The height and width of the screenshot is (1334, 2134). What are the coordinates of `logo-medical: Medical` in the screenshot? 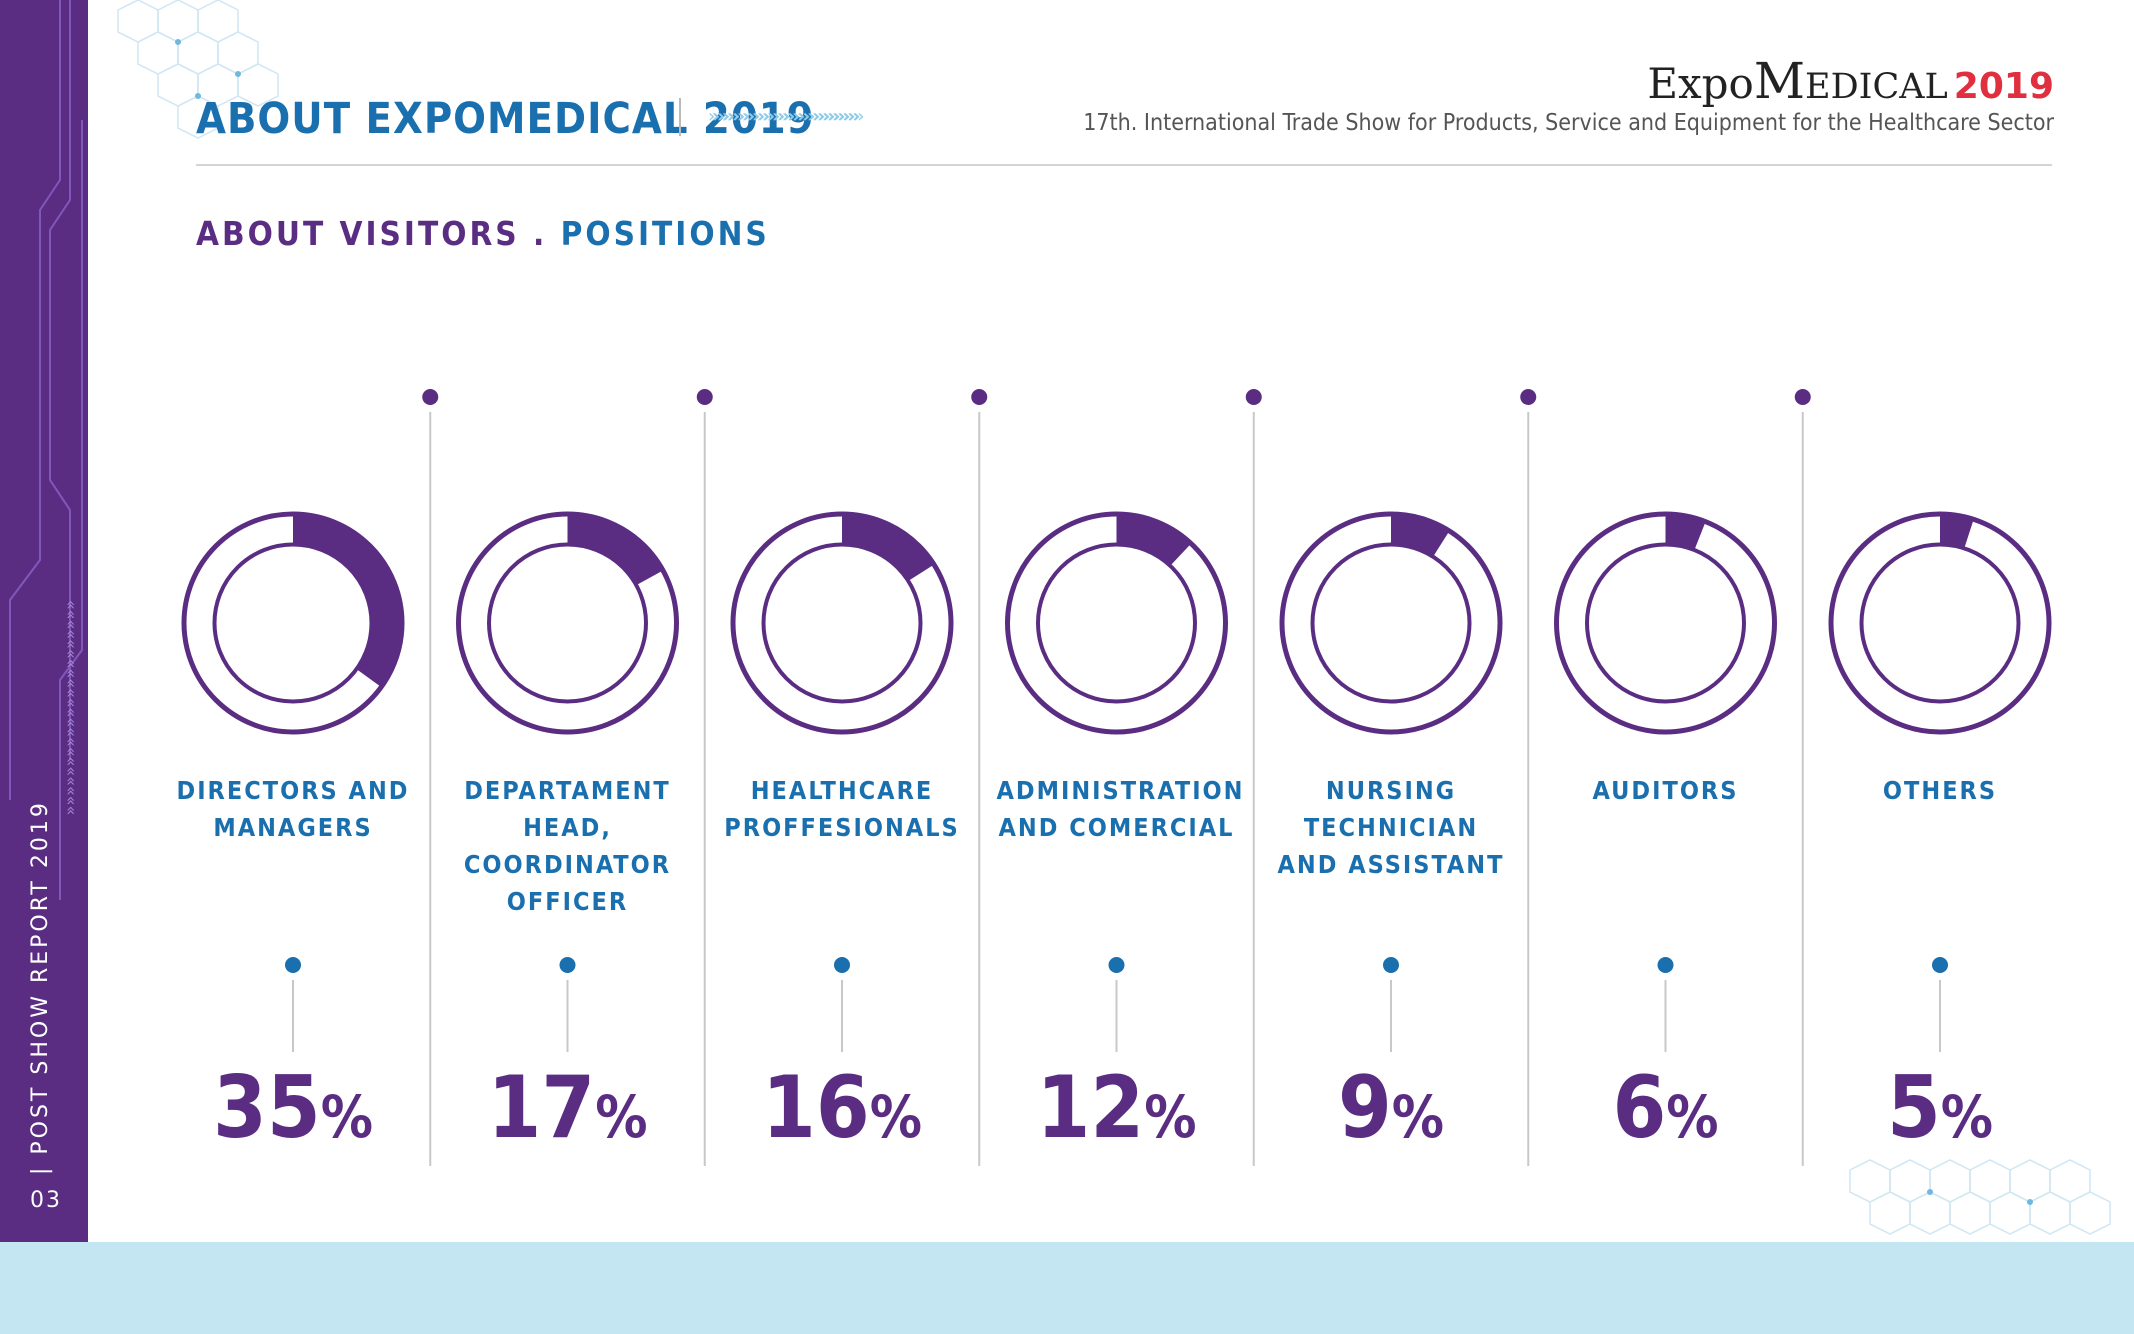 It's located at (1850, 81).